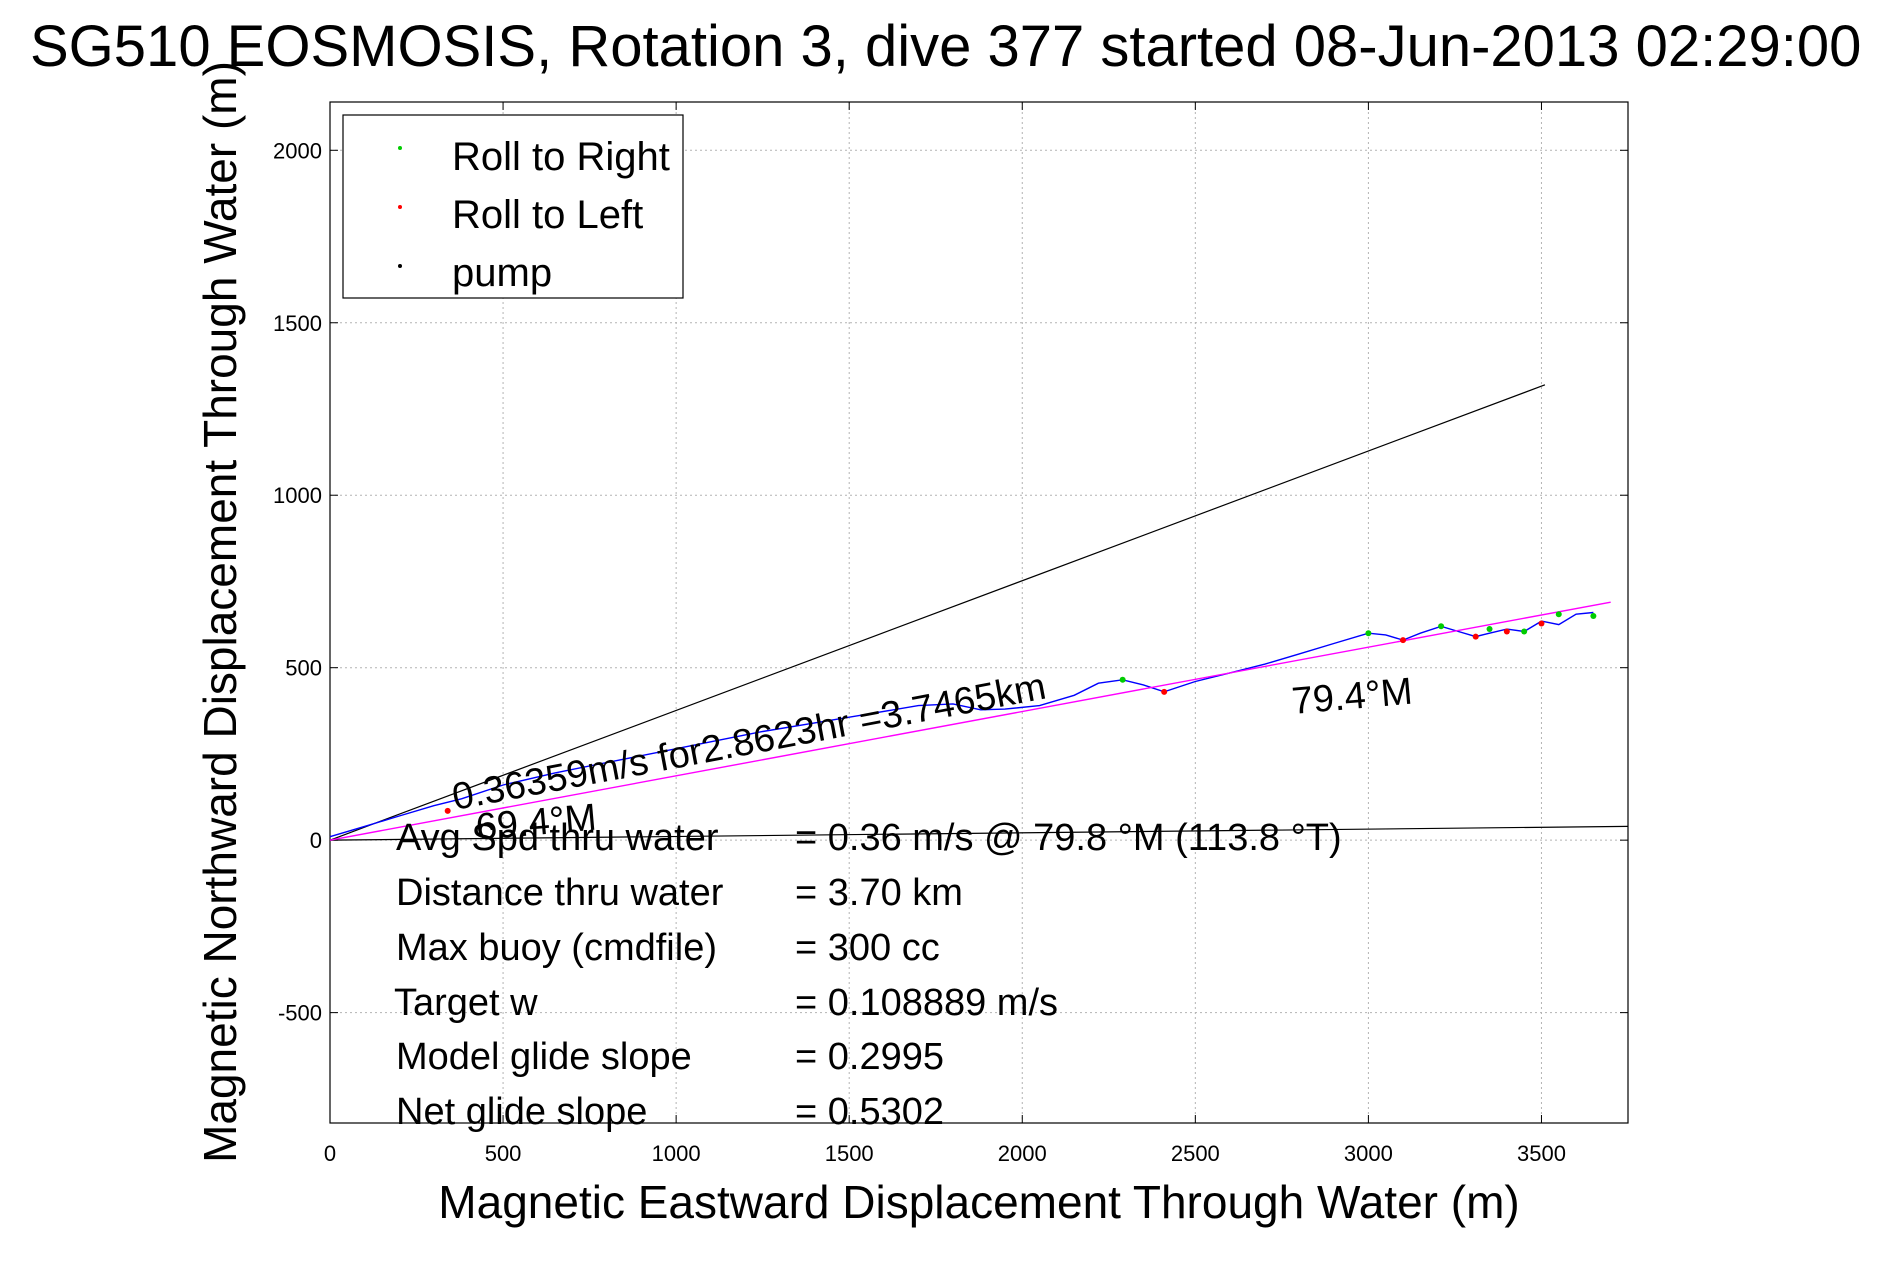 This screenshot has height=1262, width=1891. Describe the element at coordinates (400, 207) in the screenshot. I see `legend-marker-roll-left` at that location.